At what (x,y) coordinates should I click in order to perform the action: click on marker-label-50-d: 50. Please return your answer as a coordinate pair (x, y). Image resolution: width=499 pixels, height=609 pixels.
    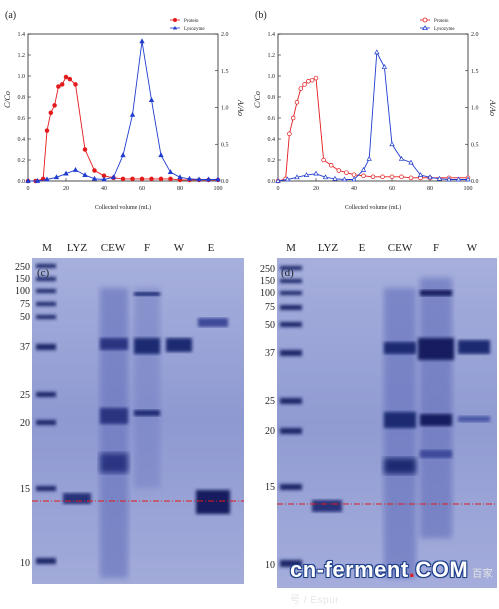
    Looking at the image, I should click on (270, 325).